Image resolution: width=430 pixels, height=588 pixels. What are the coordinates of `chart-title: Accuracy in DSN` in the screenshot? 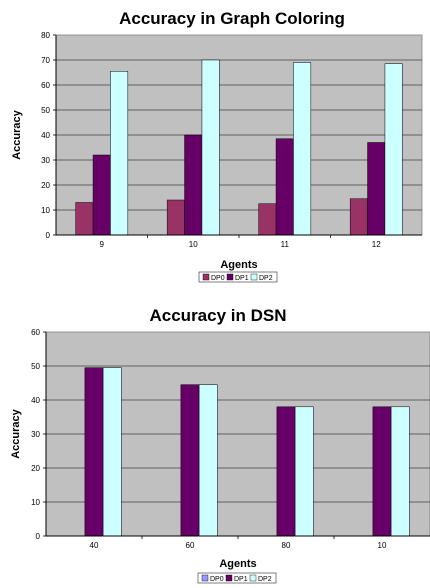 It's located at (218, 315).